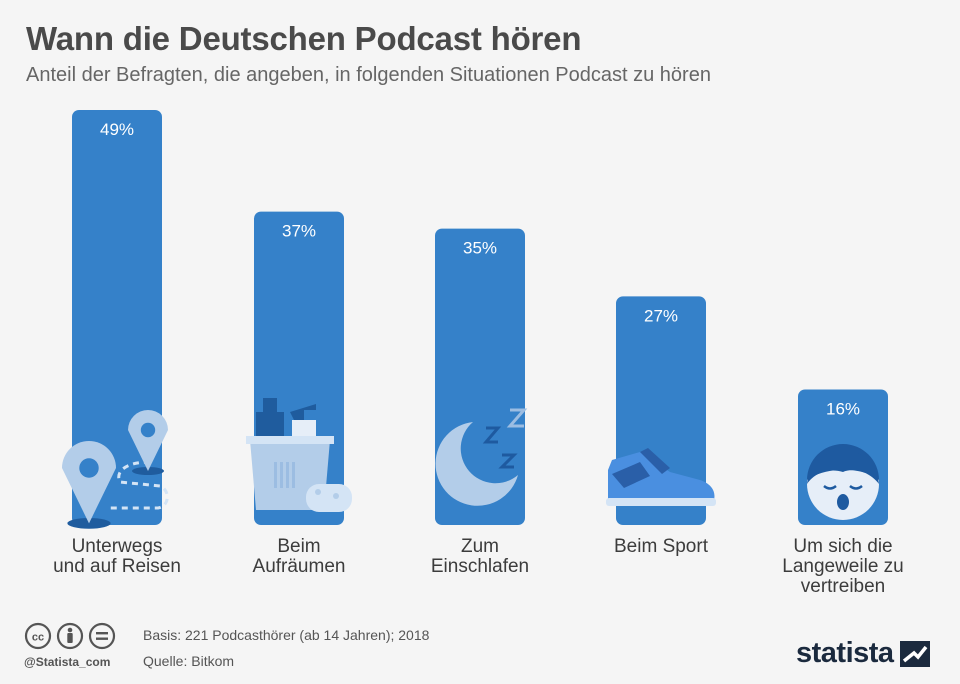 The image size is (960, 684). I want to click on category-label-line: Aufräumen, so click(299, 566).